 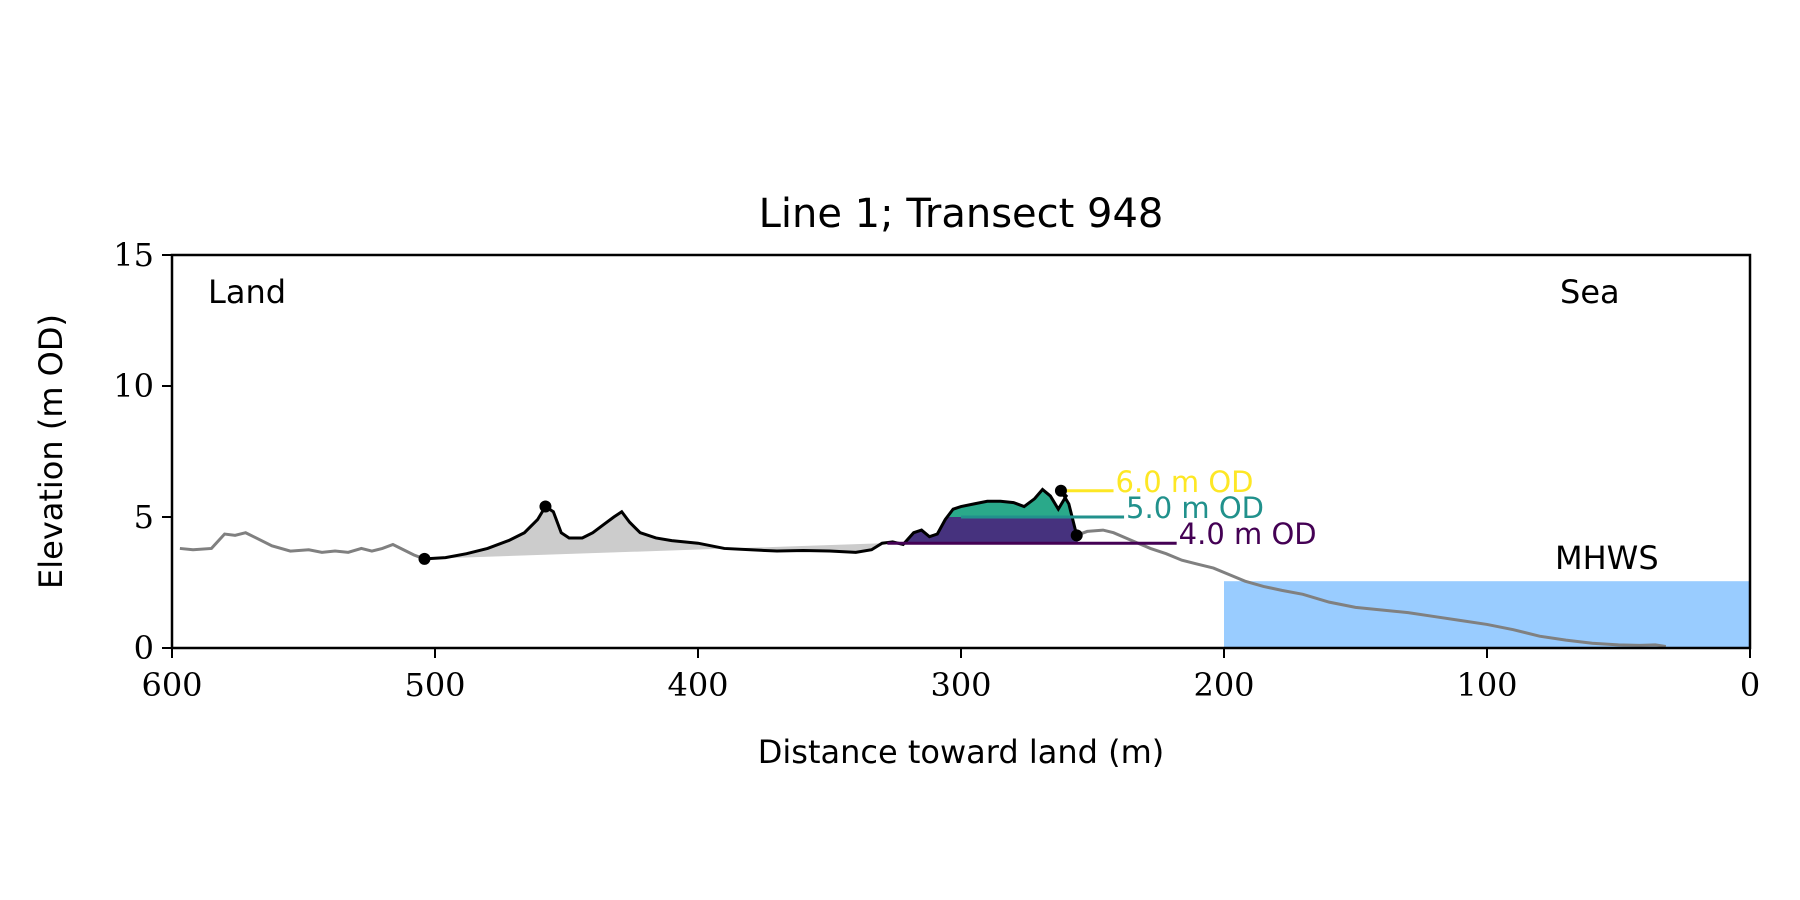 I want to click on profile-line-landward, so click(x=302, y=546).